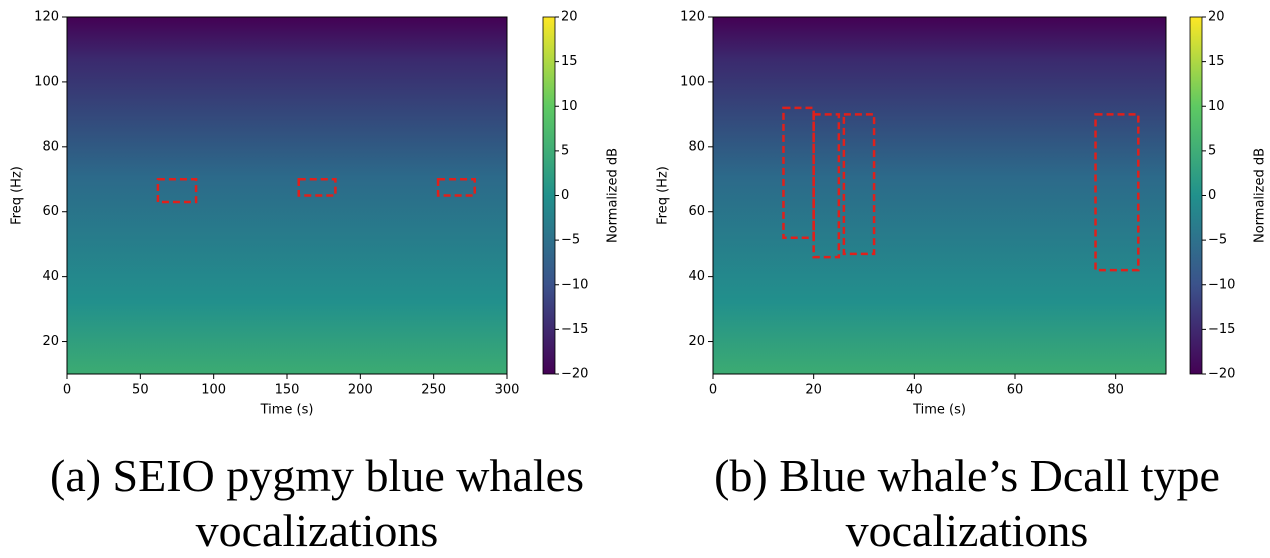  What do you see at coordinates (140, 390) in the screenshot?
I see `x-tick-label: 50` at bounding box center [140, 390].